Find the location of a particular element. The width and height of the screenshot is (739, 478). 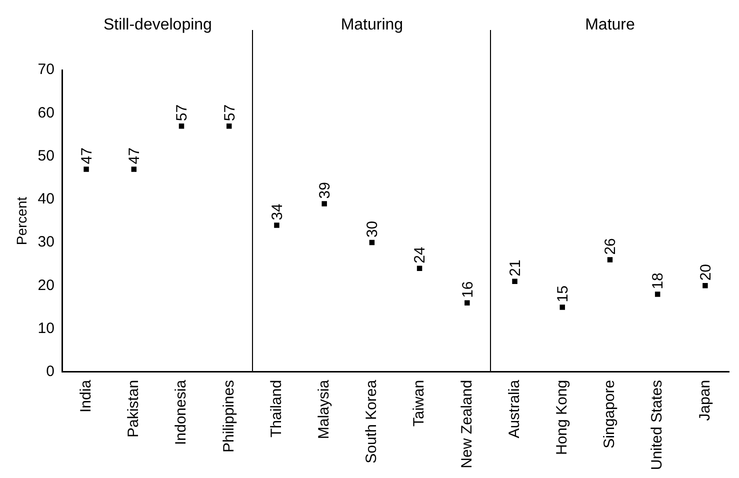

data-label: 18 is located at coordinates (658, 281).